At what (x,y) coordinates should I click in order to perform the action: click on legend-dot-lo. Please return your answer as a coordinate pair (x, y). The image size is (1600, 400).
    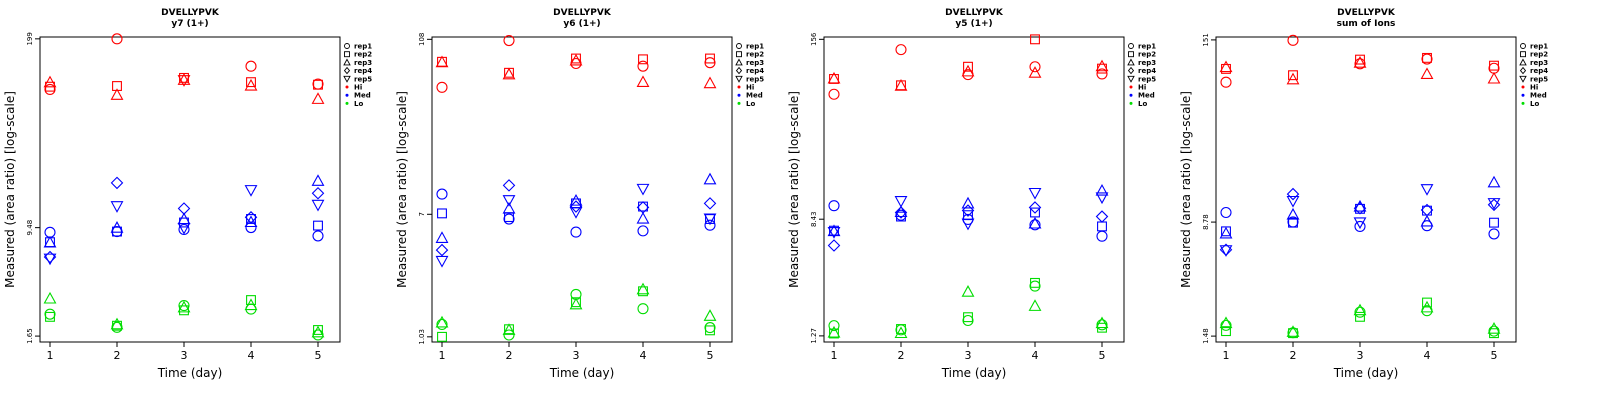
    Looking at the image, I should click on (1131, 103).